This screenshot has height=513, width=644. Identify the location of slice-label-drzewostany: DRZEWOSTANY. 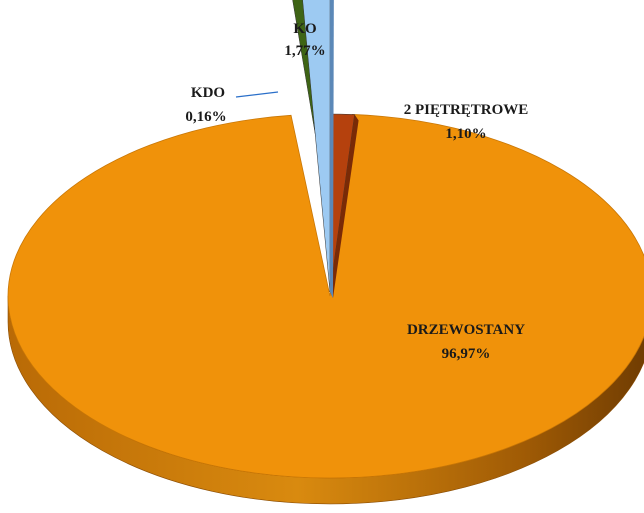
(466, 330).